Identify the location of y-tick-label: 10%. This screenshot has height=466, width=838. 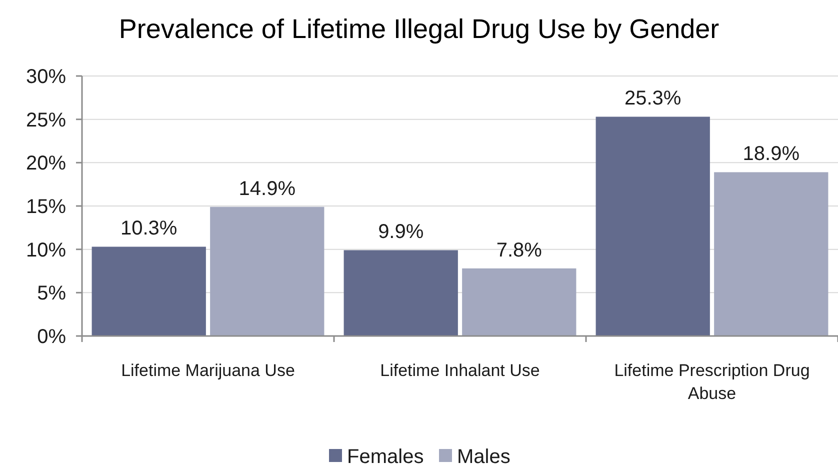
(46, 250).